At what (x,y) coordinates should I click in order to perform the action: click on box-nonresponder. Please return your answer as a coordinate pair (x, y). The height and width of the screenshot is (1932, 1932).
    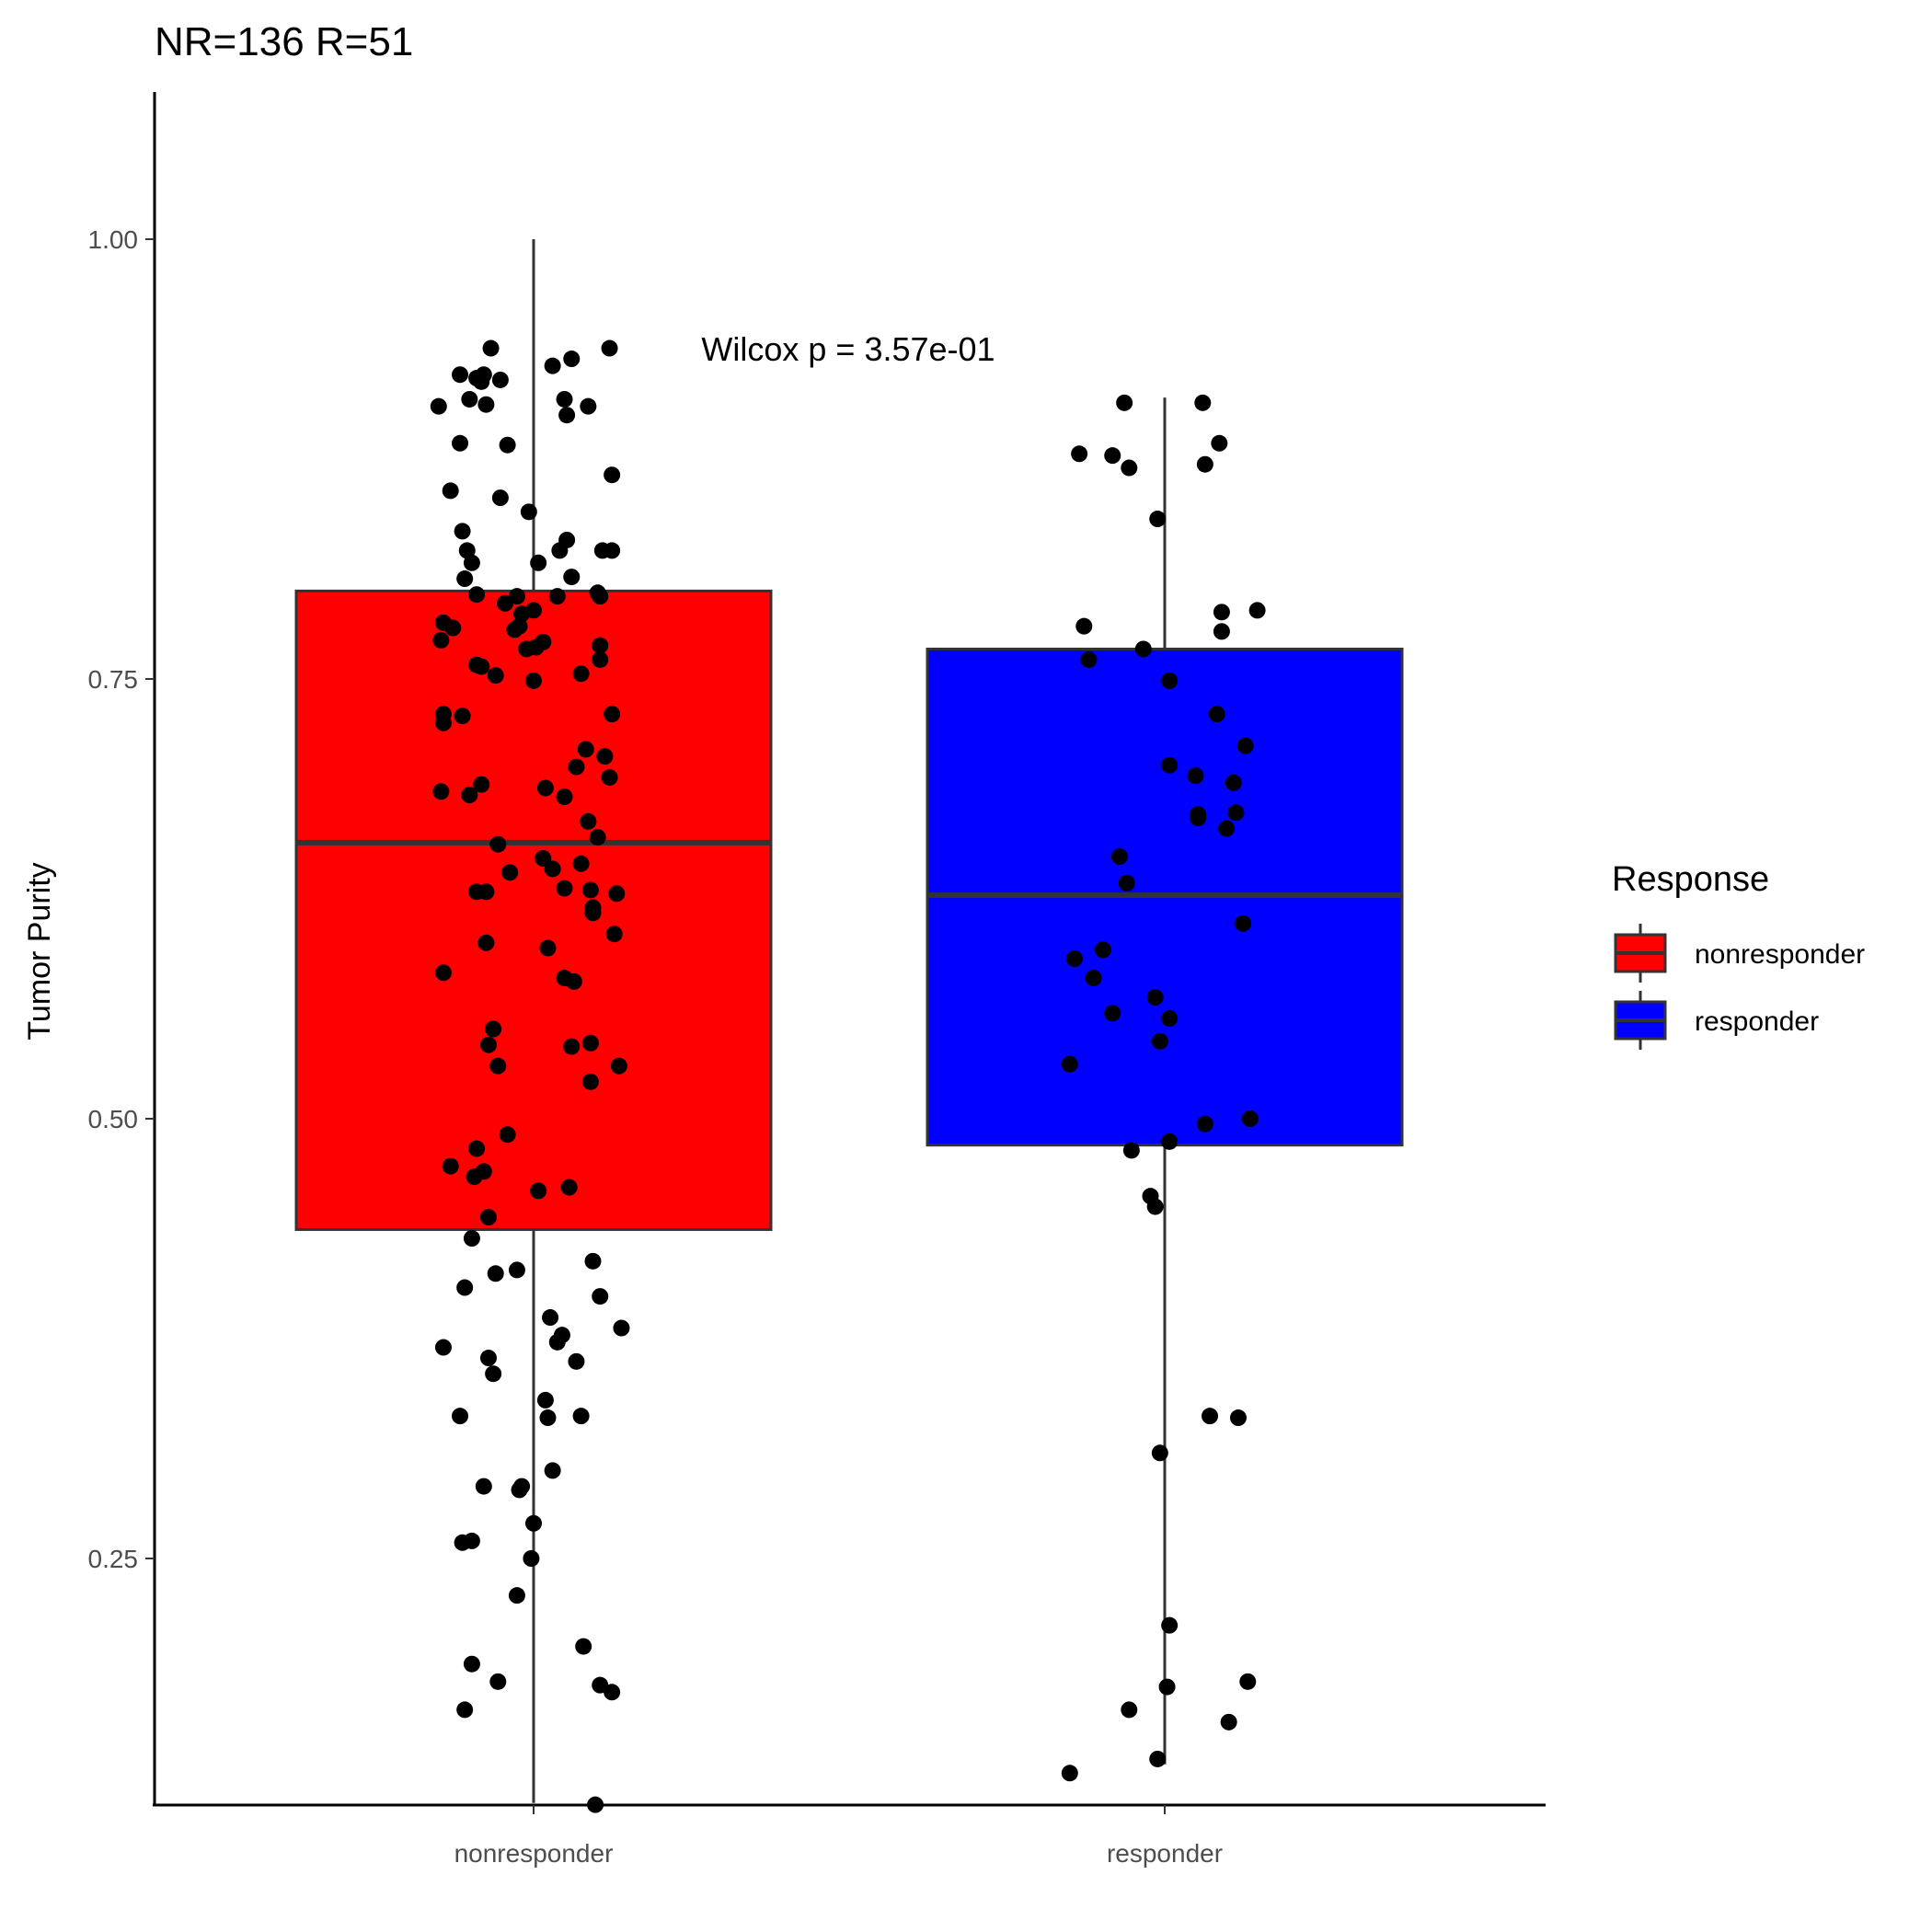
    Looking at the image, I should click on (533, 910).